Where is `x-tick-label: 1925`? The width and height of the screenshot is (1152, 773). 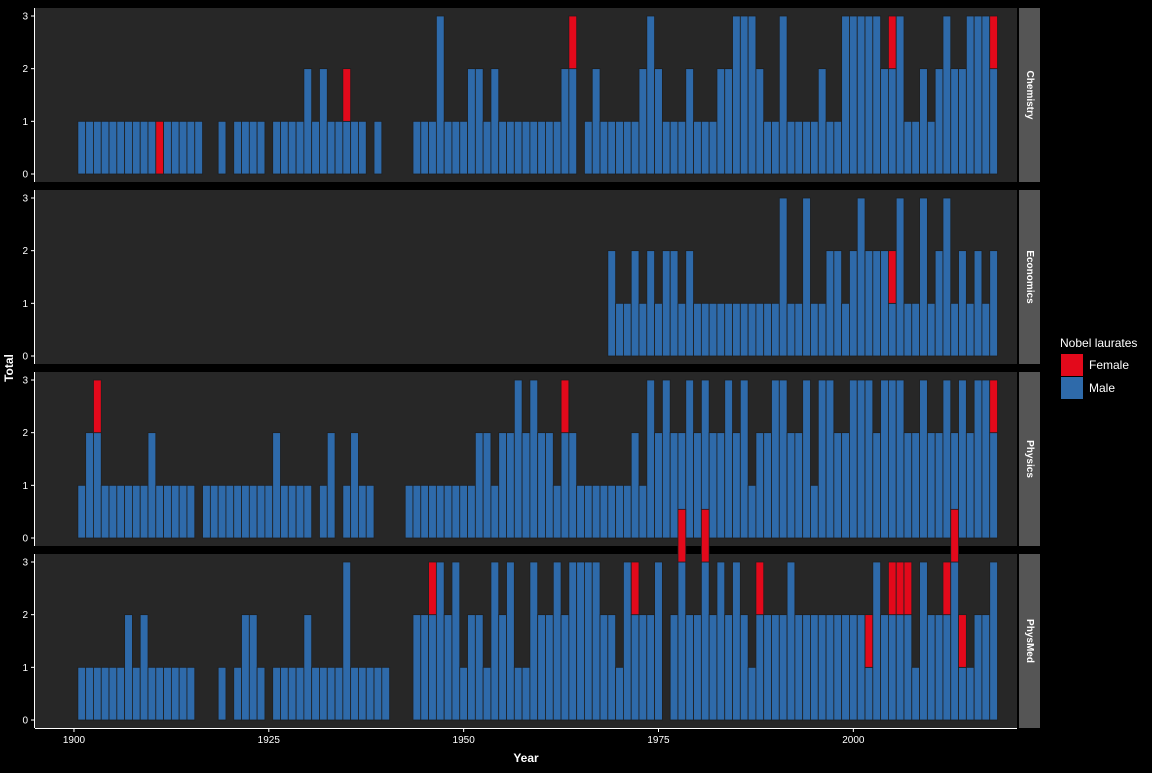 x-tick-label: 1925 is located at coordinates (269, 740).